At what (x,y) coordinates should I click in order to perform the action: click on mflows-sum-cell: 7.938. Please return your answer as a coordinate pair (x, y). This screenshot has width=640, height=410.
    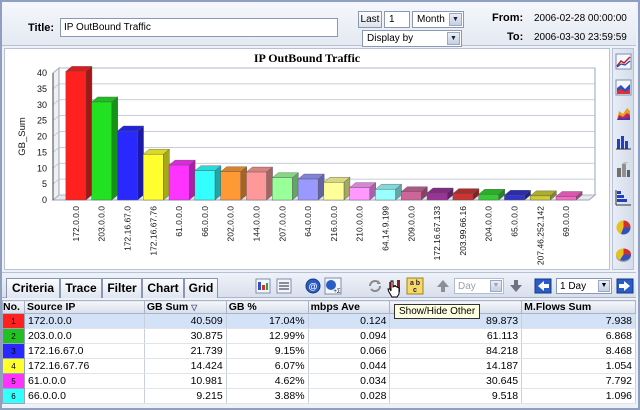
    Looking at the image, I should click on (578, 321).